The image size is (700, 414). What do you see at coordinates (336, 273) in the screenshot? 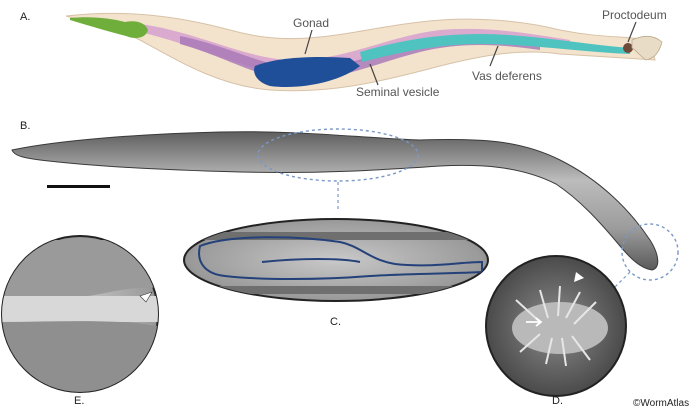
I see `panel-c-zoom: C.` at bounding box center [336, 273].